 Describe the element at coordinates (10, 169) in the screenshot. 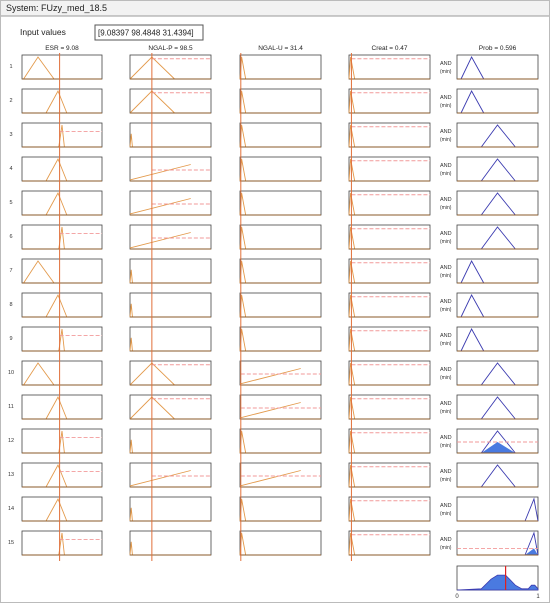

I see `rule-number: 4` at that location.